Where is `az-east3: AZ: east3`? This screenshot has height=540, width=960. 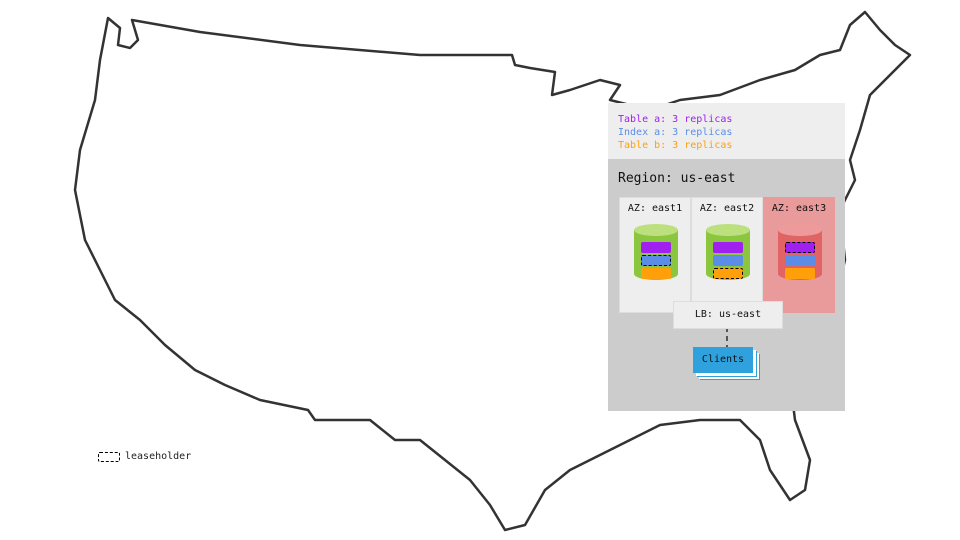
az-east3: AZ: east3 is located at coordinates (799, 255).